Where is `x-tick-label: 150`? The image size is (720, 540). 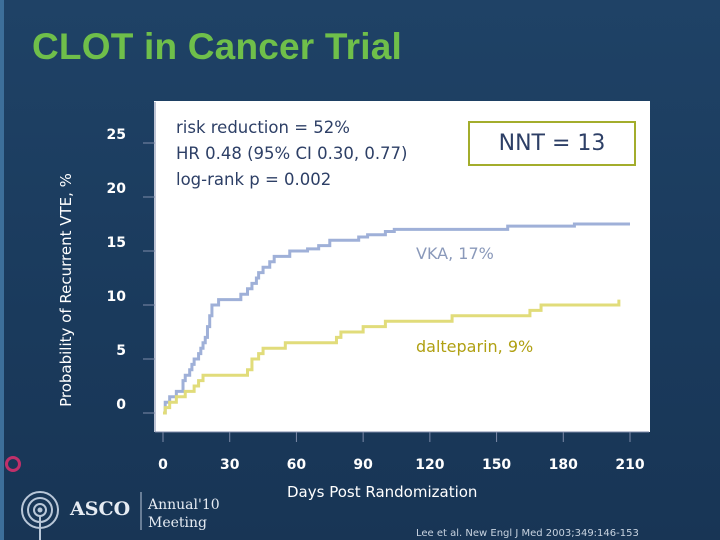 x-tick-label: 150 is located at coordinates (496, 465).